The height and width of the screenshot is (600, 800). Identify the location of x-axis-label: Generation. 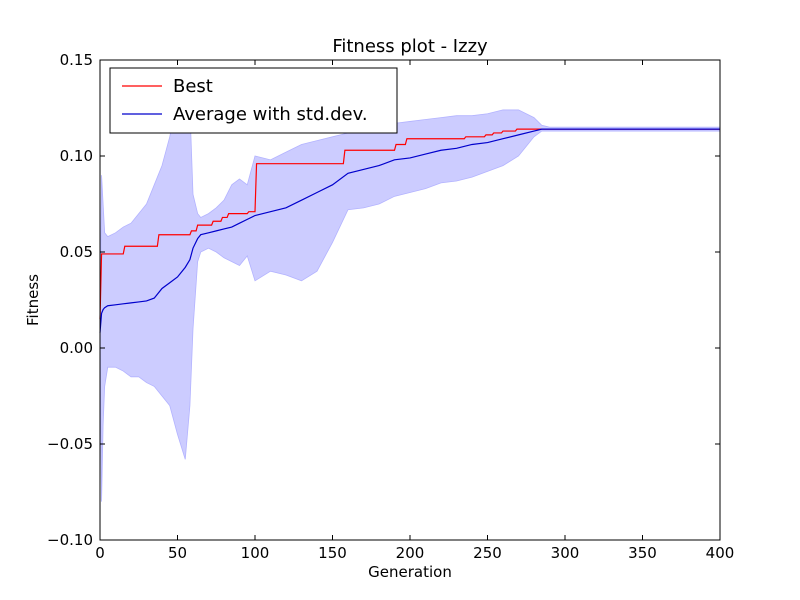
(410, 572).